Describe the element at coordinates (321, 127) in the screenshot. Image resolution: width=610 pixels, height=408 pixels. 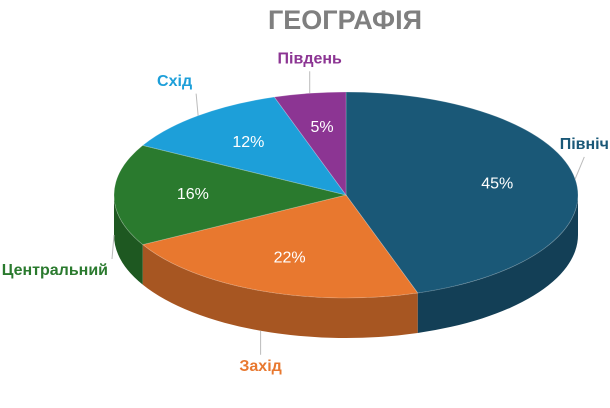
I see `data-label: 5%` at that location.